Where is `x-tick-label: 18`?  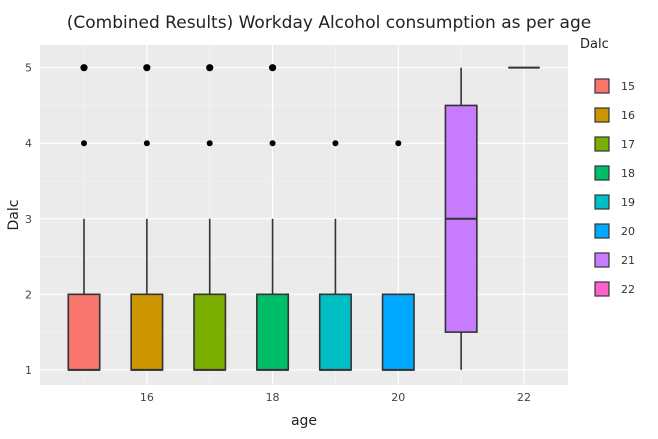 x-tick-label: 18 is located at coordinates (273, 397).